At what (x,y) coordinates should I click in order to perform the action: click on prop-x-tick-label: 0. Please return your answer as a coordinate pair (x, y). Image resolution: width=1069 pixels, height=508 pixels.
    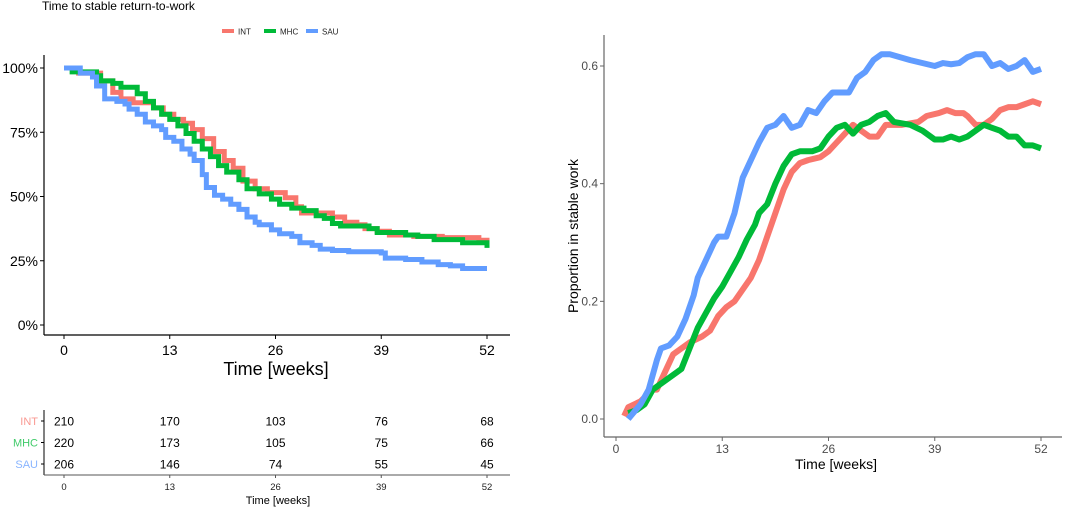
    Looking at the image, I should click on (616, 449).